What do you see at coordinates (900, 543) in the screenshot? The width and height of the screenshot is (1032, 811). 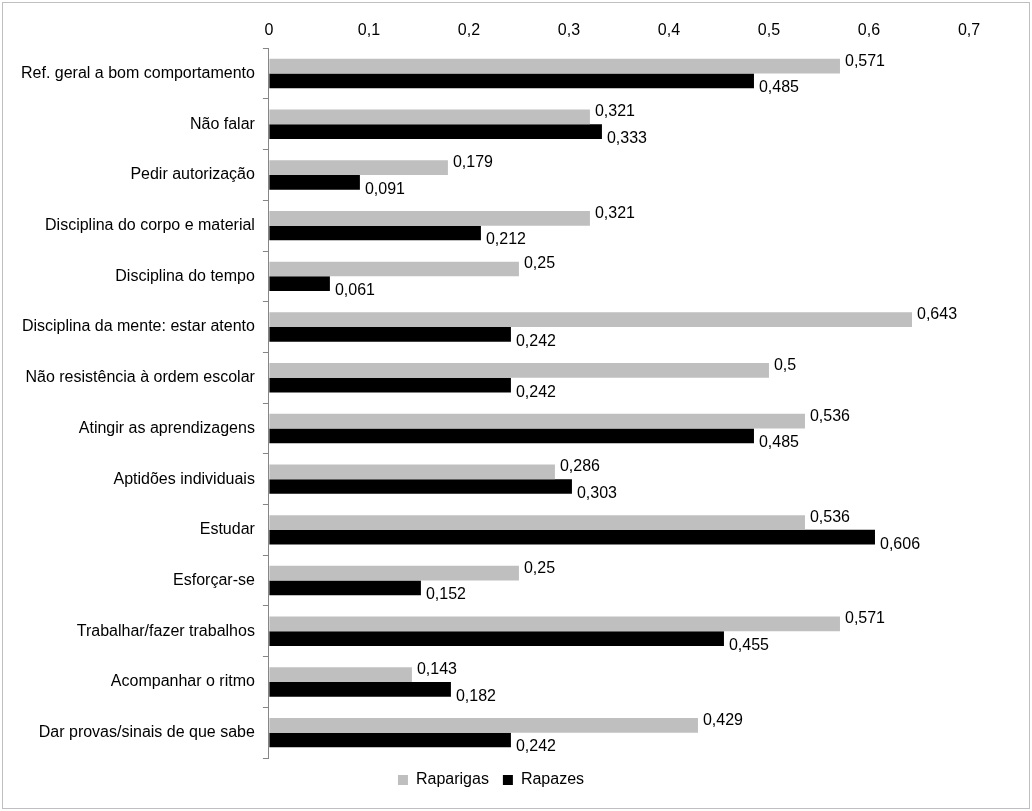 I see `data-label: 0,606` at bounding box center [900, 543].